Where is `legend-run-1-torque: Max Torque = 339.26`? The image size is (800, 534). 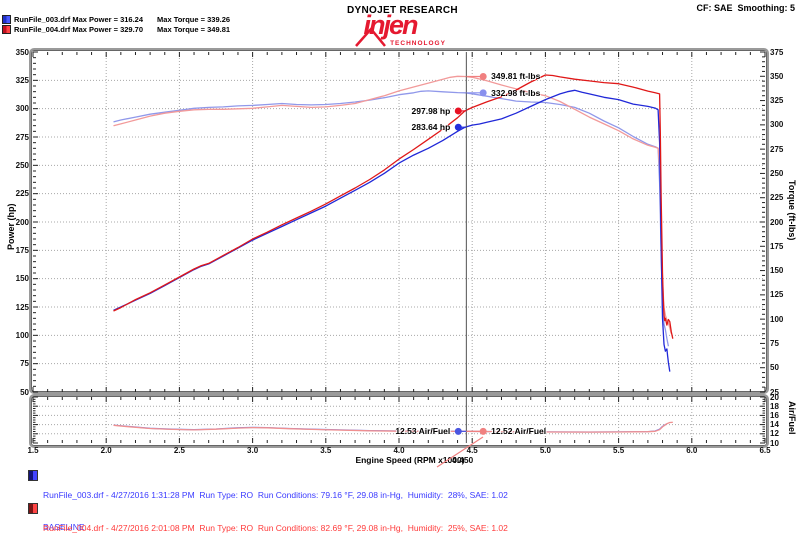
legend-run-1-torque: Max Torque = 339.26 is located at coordinates (194, 19).